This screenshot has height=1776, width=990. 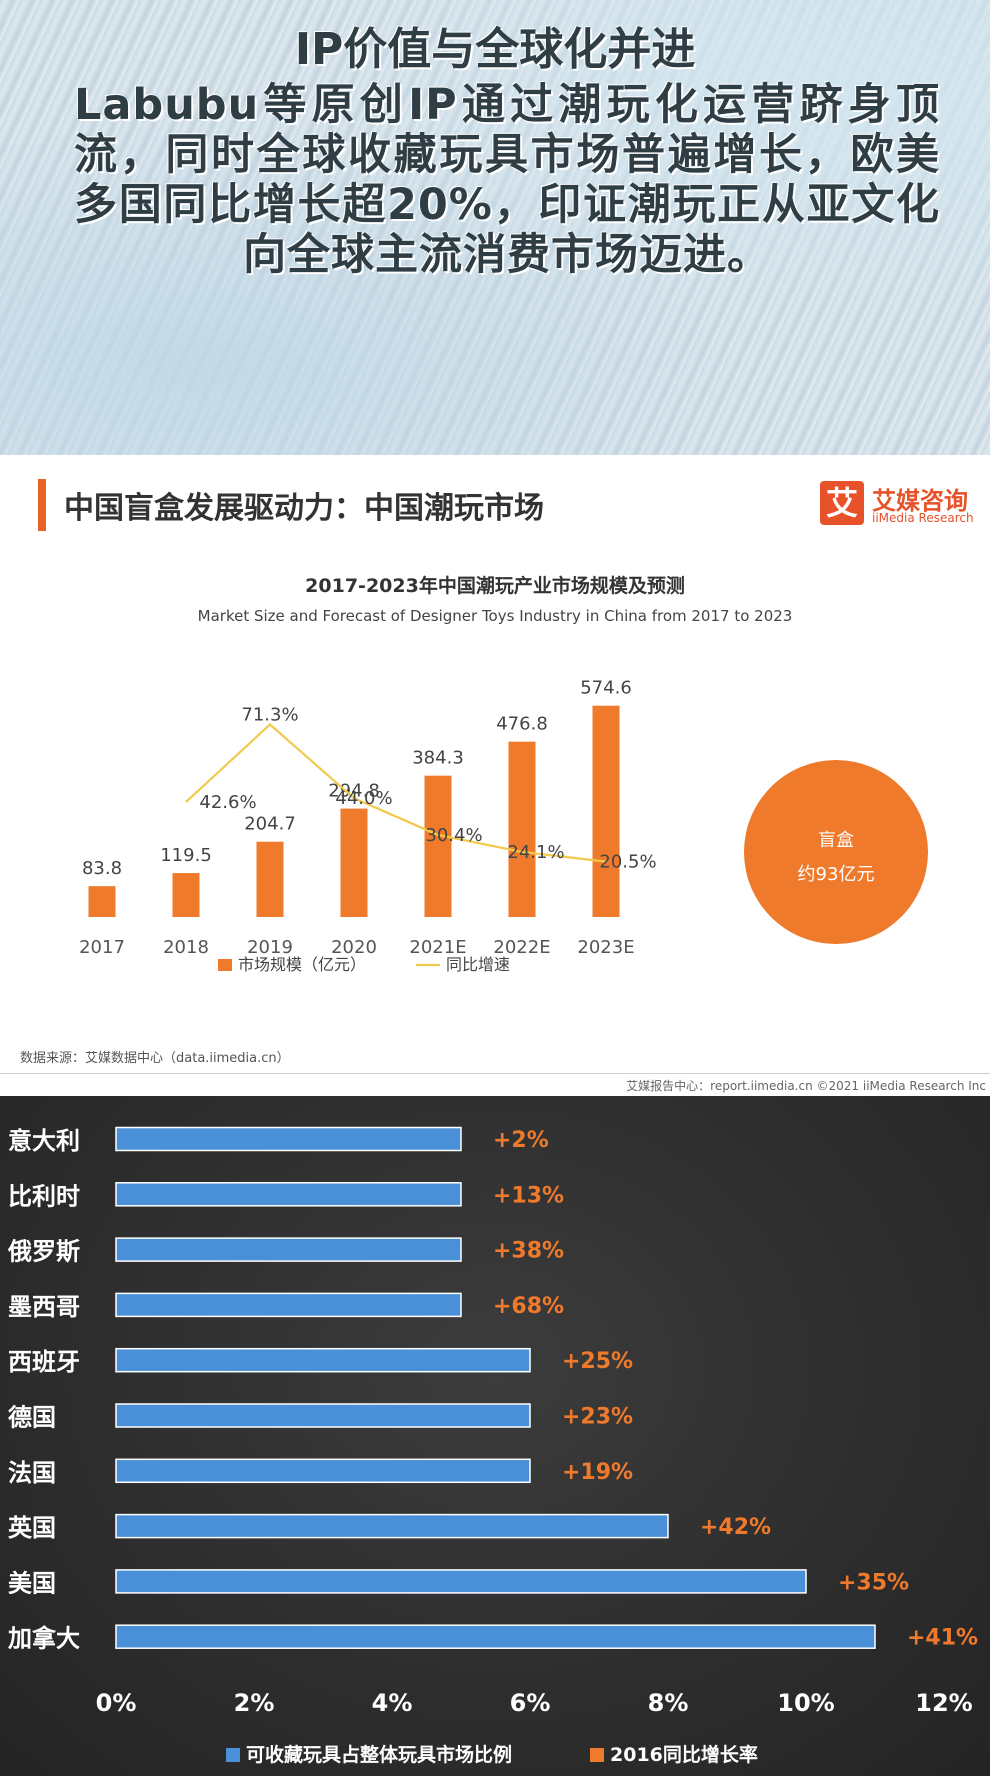 What do you see at coordinates (102, 947) in the screenshot?
I see `x-tick-2017: 2017` at bounding box center [102, 947].